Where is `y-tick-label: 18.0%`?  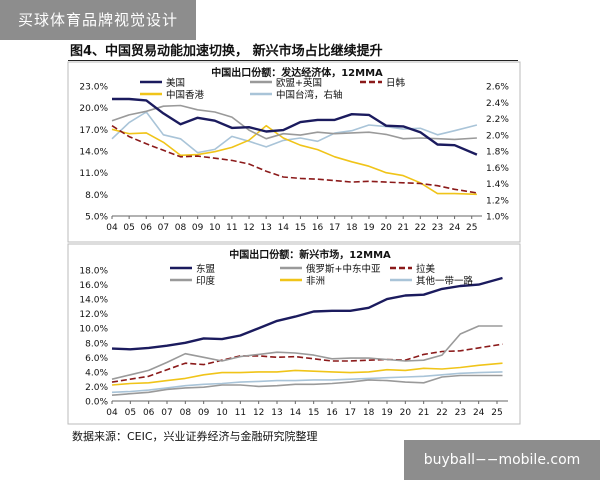
y-tick-label: 18.0% is located at coordinates (93, 272).